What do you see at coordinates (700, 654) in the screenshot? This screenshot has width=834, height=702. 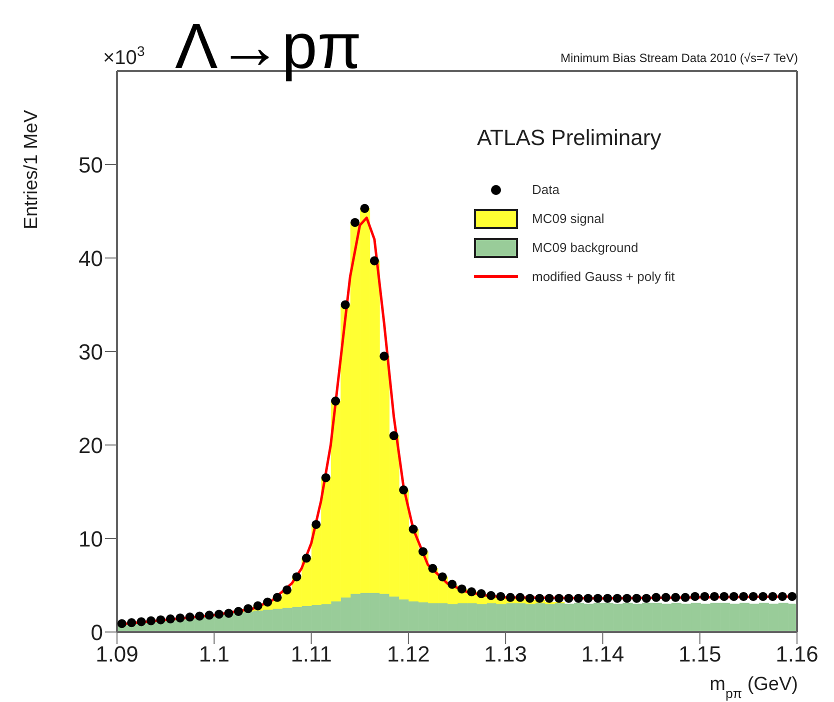 I see `x-tick-label: 1.15` at bounding box center [700, 654].